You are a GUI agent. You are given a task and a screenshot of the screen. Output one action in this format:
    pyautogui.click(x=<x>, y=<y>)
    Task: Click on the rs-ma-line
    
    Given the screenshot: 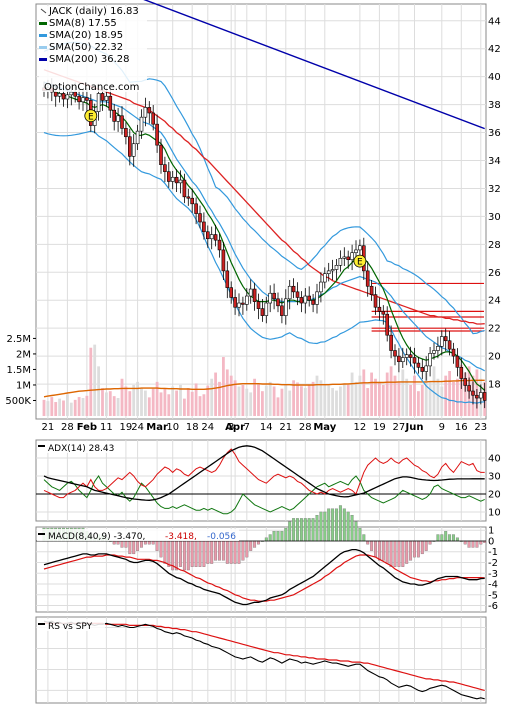 What is the action you would take?
    pyautogui.click(x=264, y=656)
    